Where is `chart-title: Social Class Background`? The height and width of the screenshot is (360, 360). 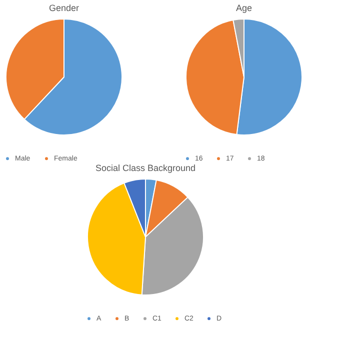
chart-title: Social Class Background is located at coordinates (145, 168).